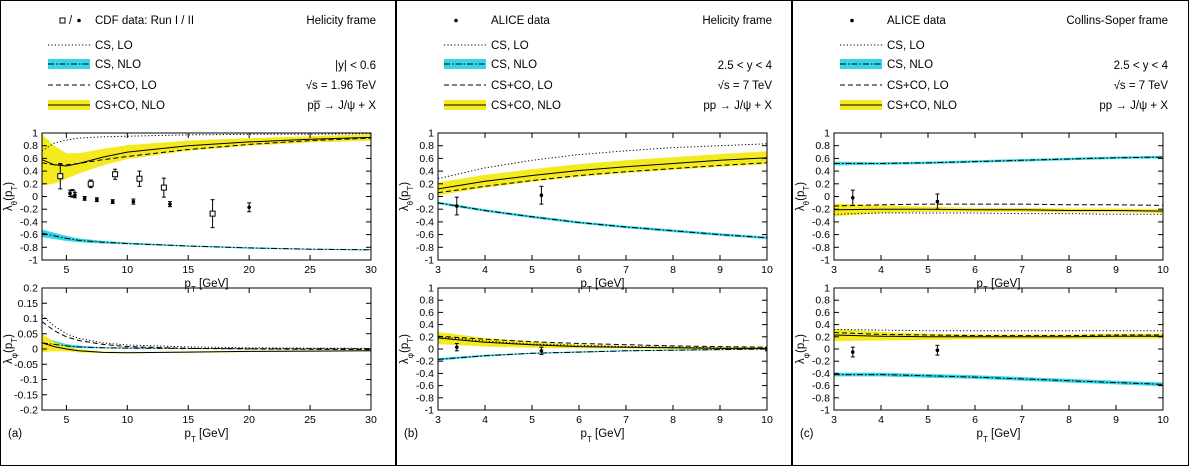  Describe the element at coordinates (206, 142) in the screenshot. I see `line-cs-lo` at that location.